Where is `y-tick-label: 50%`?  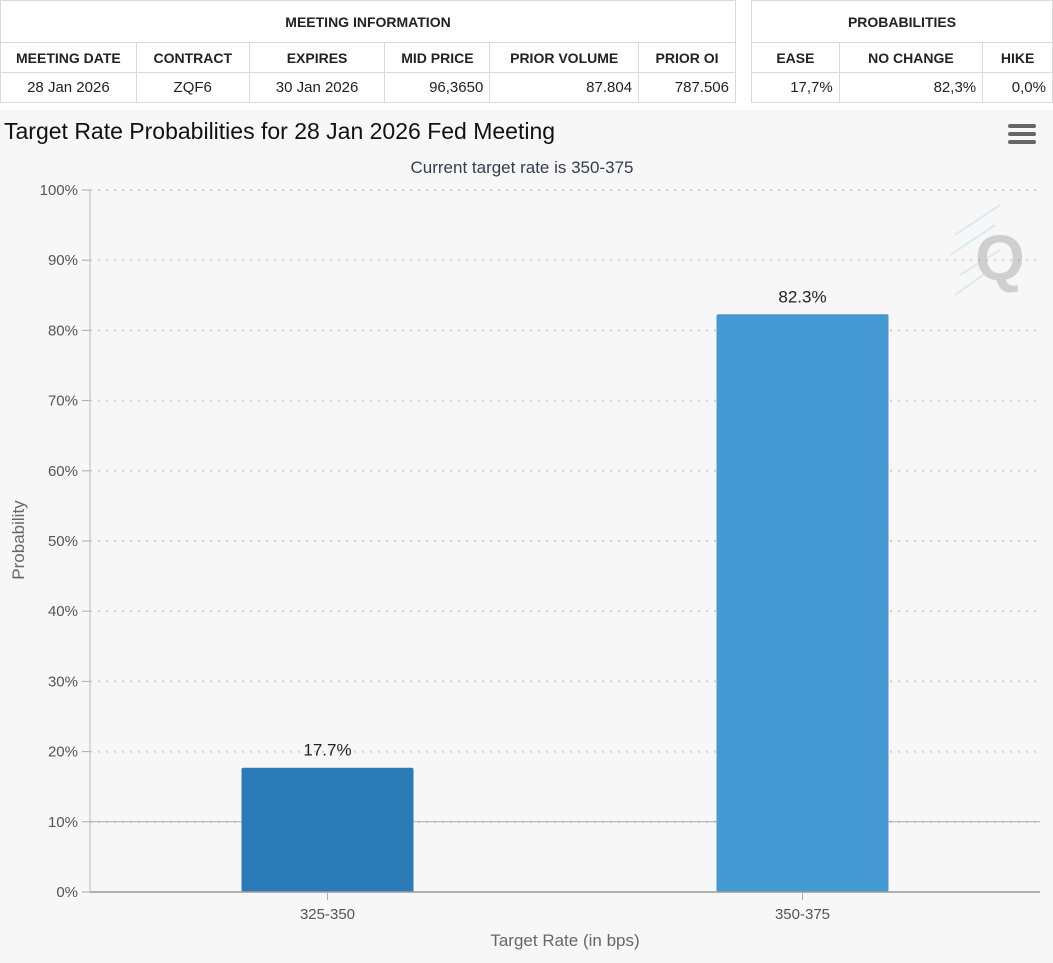
y-tick-label: 50% is located at coordinates (63, 541).